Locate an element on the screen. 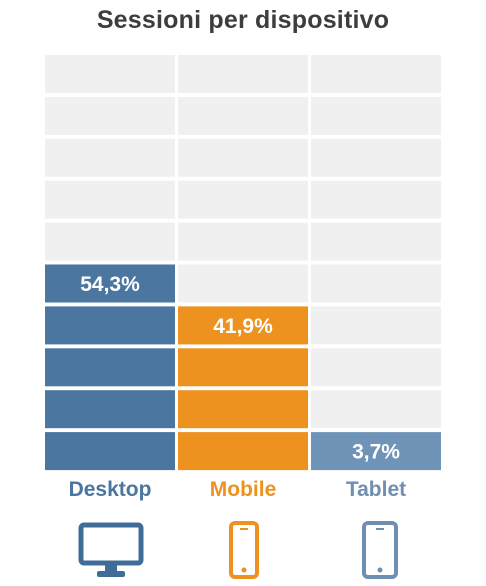  bar-block-tablet is located at coordinates (376, 451).